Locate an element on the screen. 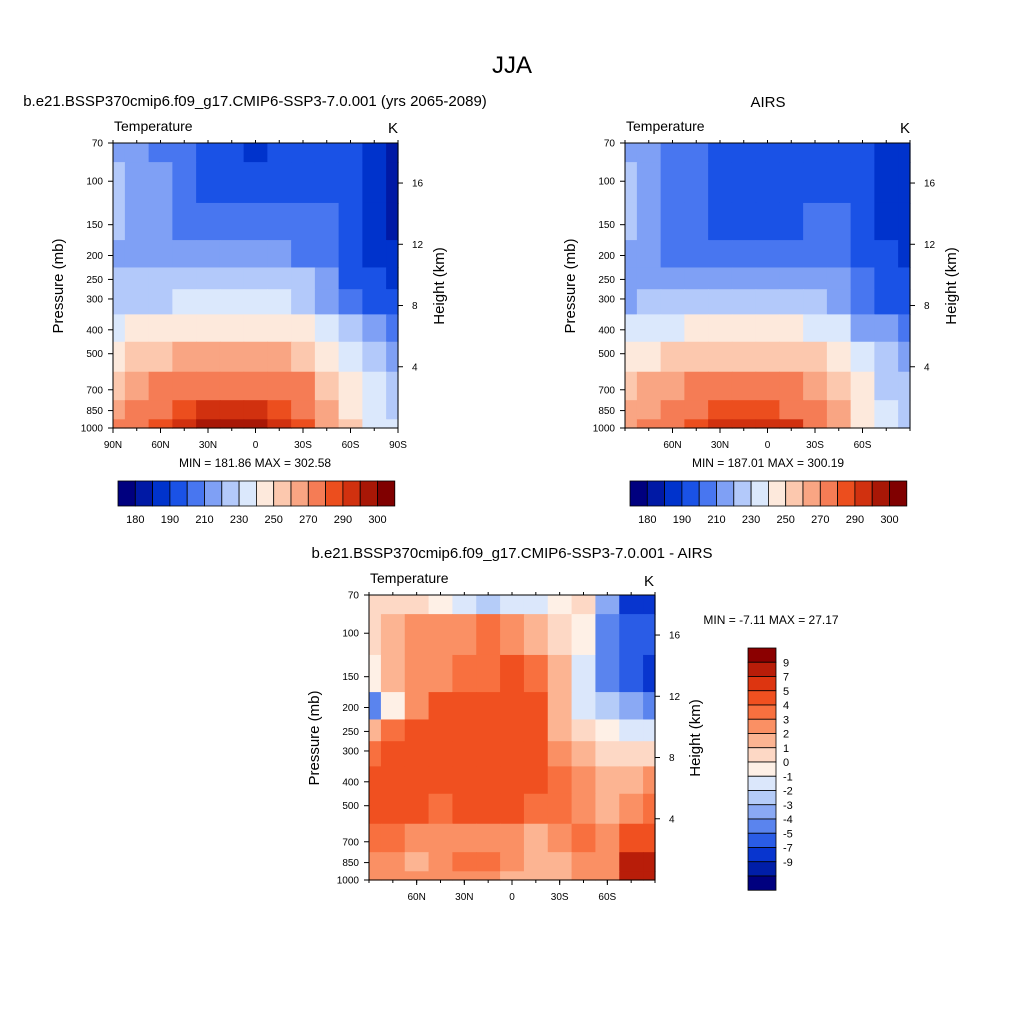  latitude-tick-label: 60S is located at coordinates (351, 445).